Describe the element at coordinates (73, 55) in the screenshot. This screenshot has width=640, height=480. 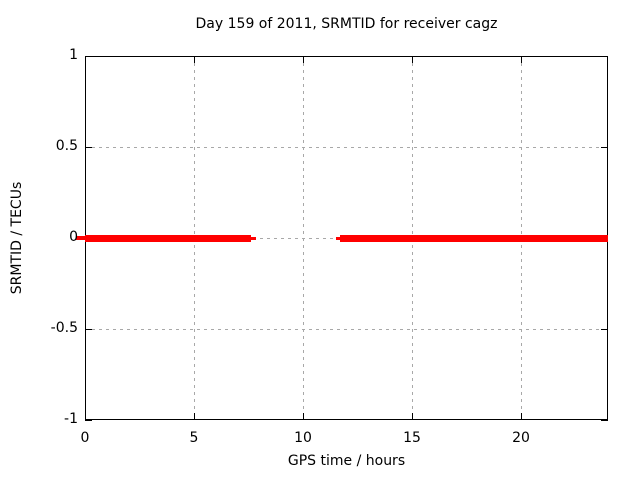
I see `y-tick-label: 1` at that location.